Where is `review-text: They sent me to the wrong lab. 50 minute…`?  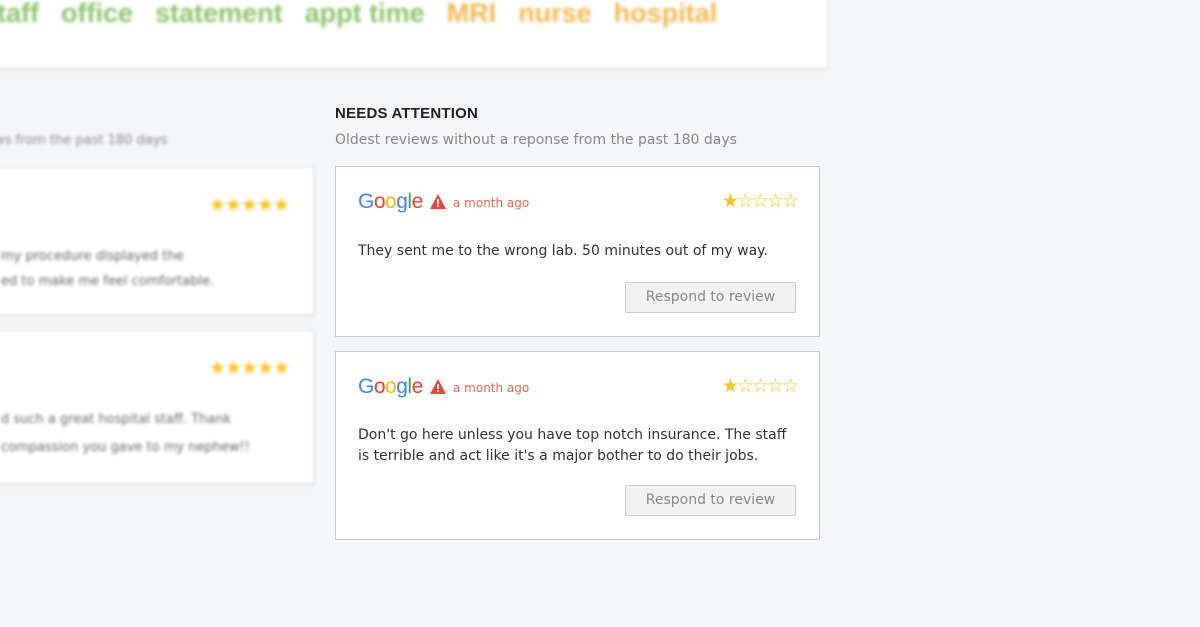
review-text: They sent me to the wrong lab. 50 minute… is located at coordinates (563, 251).